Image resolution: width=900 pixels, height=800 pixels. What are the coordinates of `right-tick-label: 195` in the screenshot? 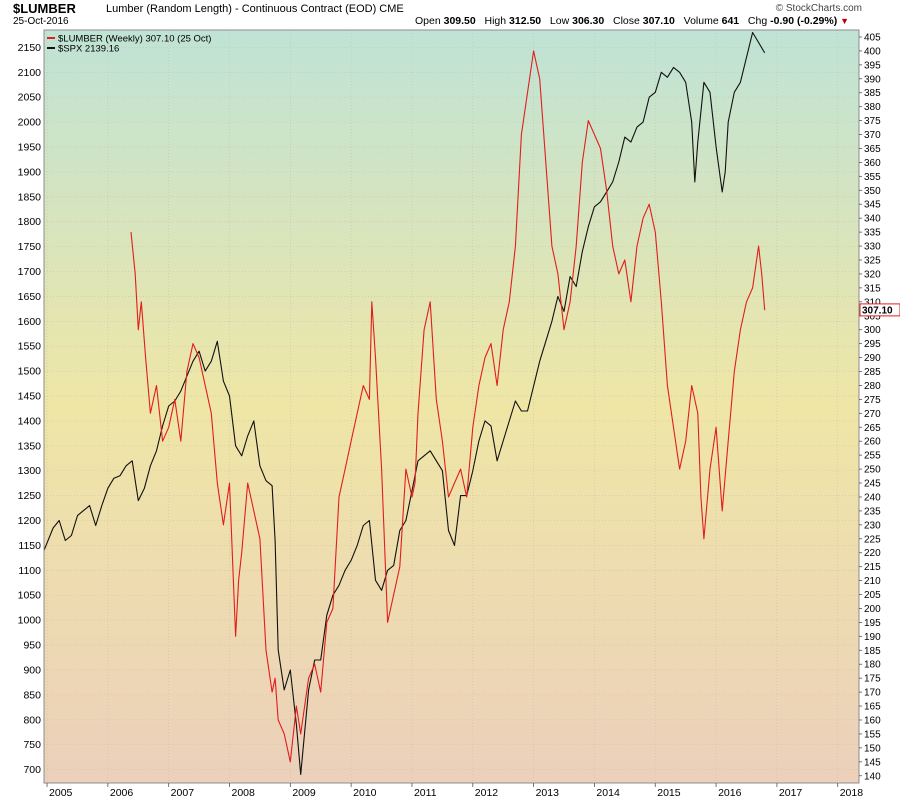 It's located at (872, 623).